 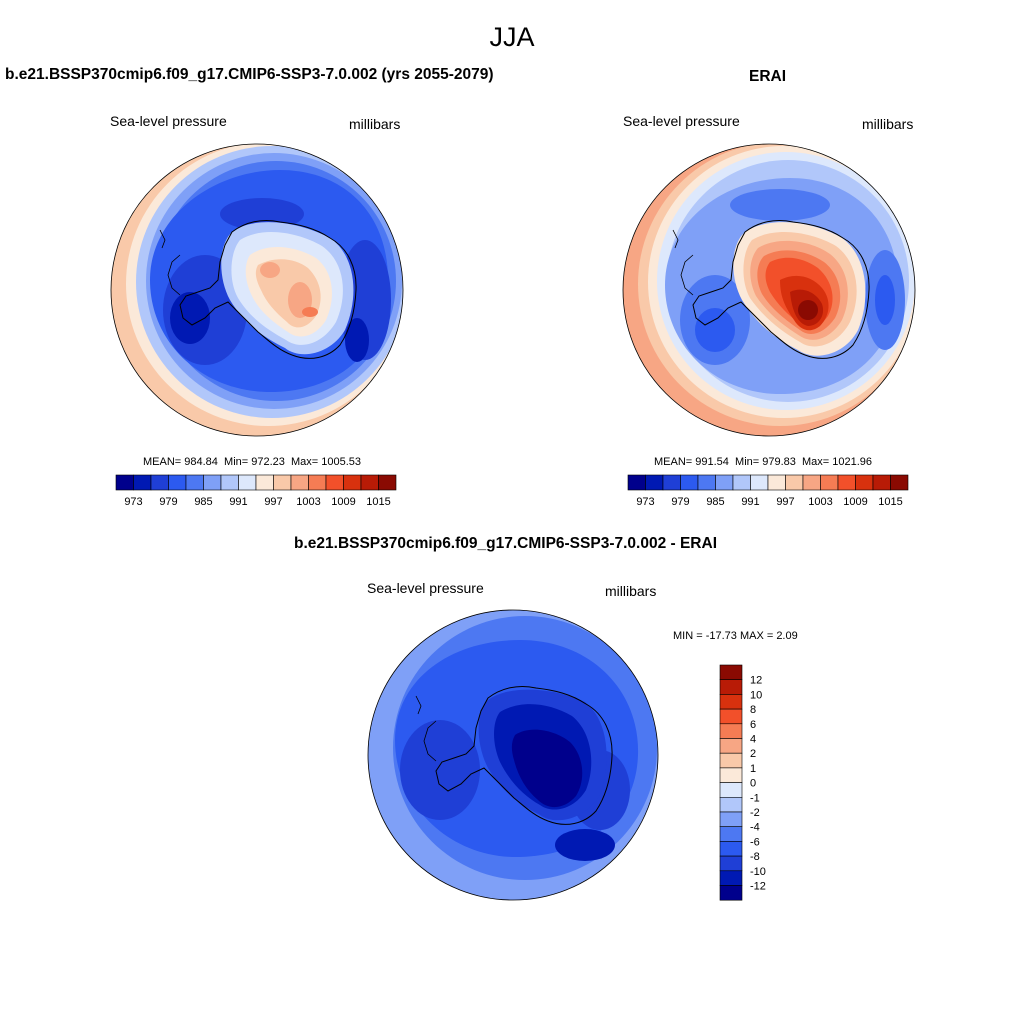 What do you see at coordinates (753, 784) in the screenshot?
I see `diff-colorbar-tick-label: 0` at bounding box center [753, 784].